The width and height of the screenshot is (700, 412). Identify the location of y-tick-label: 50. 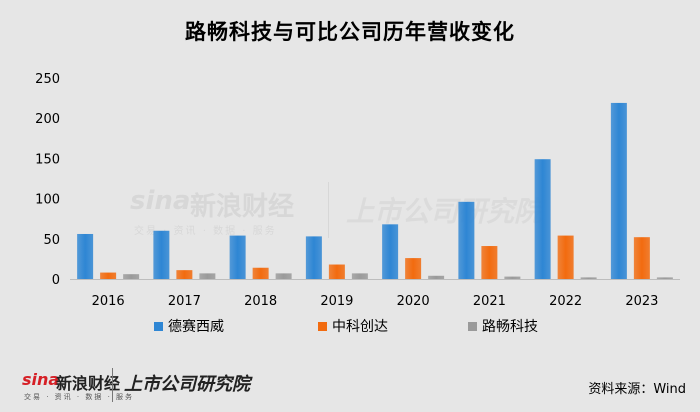
(51, 240).